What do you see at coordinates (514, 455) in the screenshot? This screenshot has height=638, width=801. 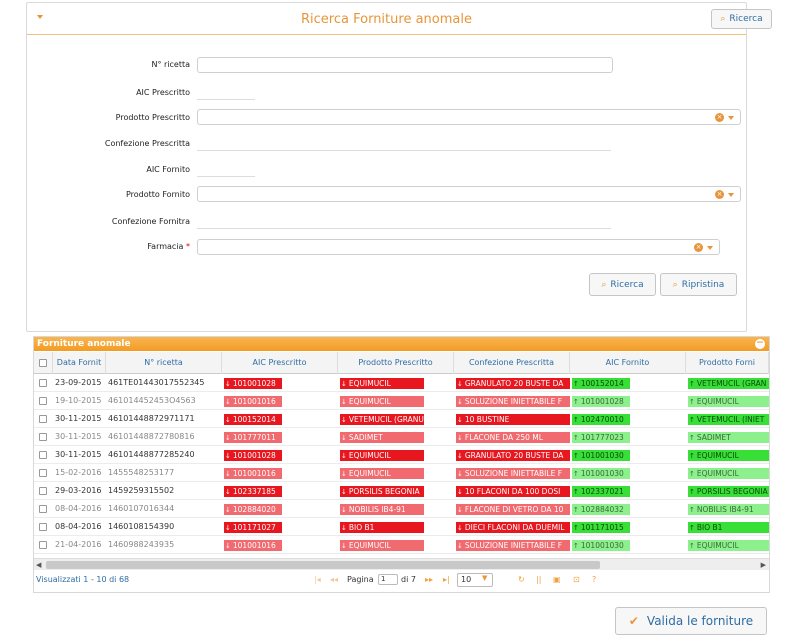 I see `badge-text: GRANULATO 20 BUSTE DA` at bounding box center [514, 455].